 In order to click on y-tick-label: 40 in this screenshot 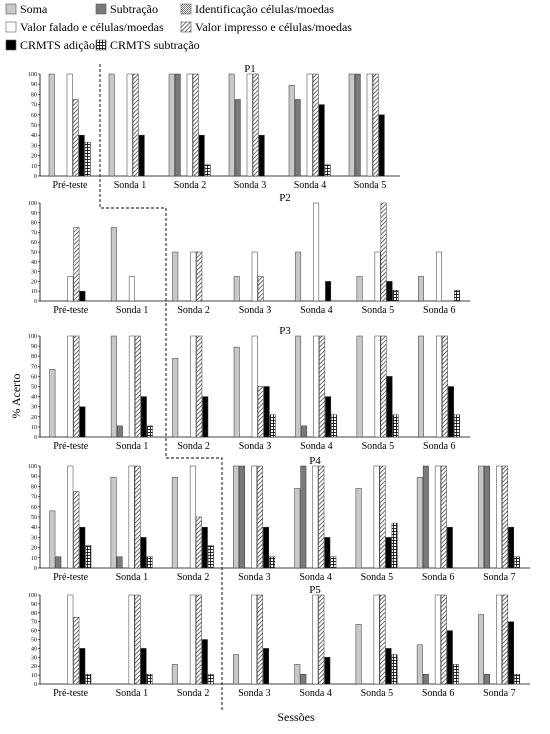, I will do `click(34, 398)`.